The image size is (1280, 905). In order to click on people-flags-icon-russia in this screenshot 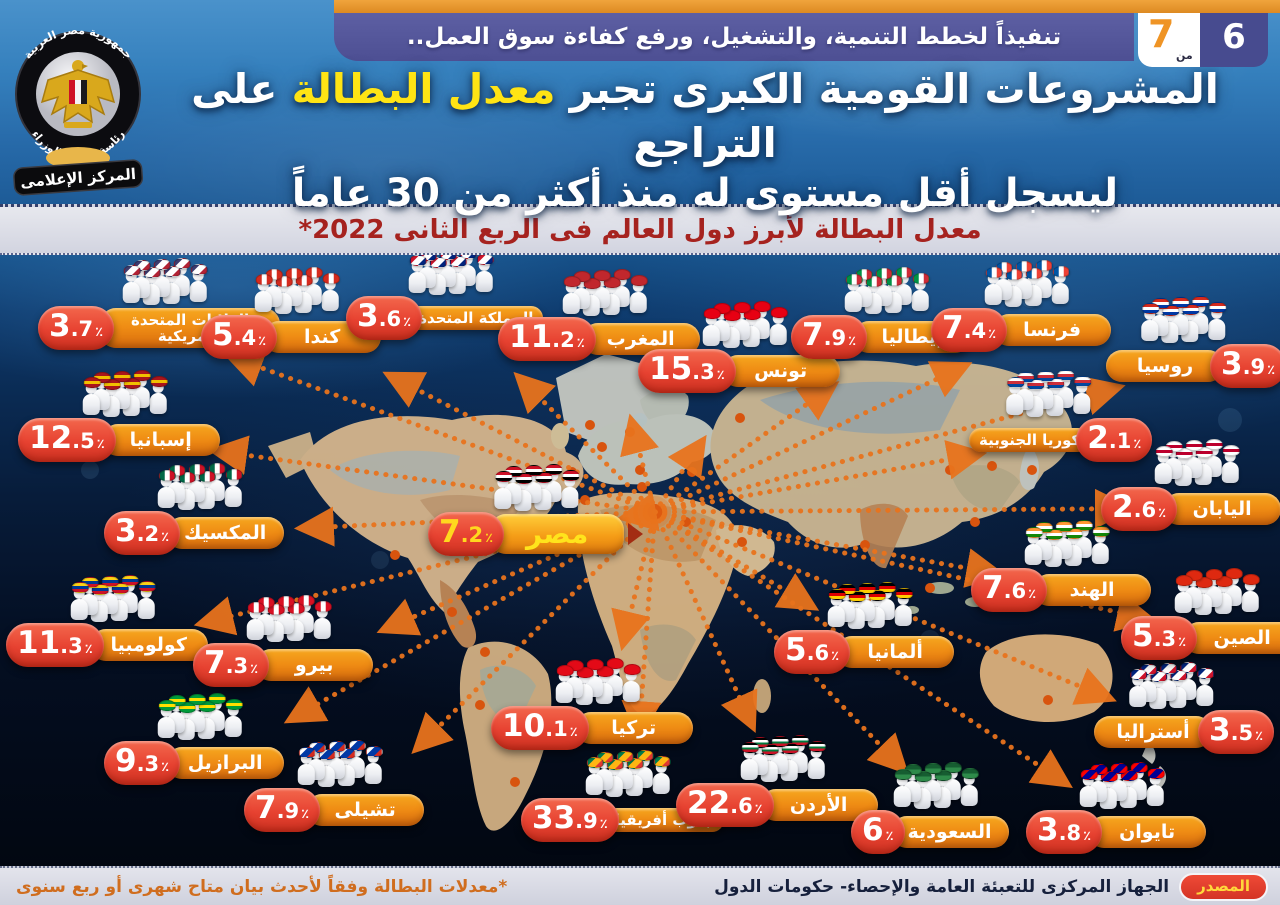, I will do `click(1184, 319)`.